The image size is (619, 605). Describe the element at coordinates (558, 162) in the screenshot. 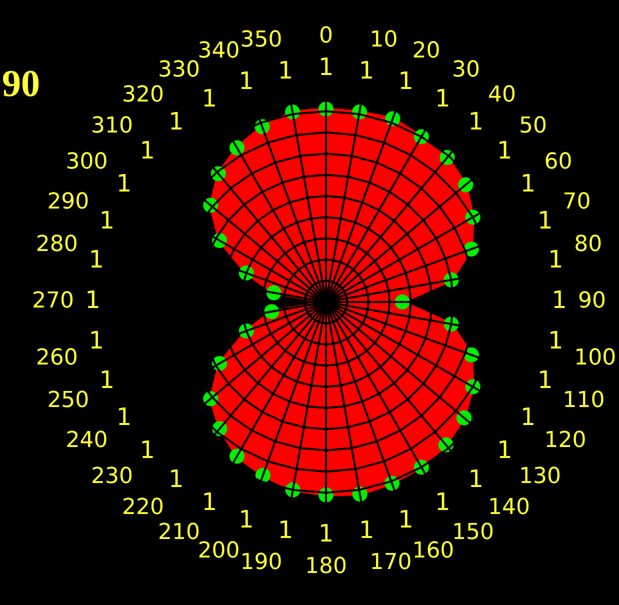

I see `spoke-label: 60` at that location.